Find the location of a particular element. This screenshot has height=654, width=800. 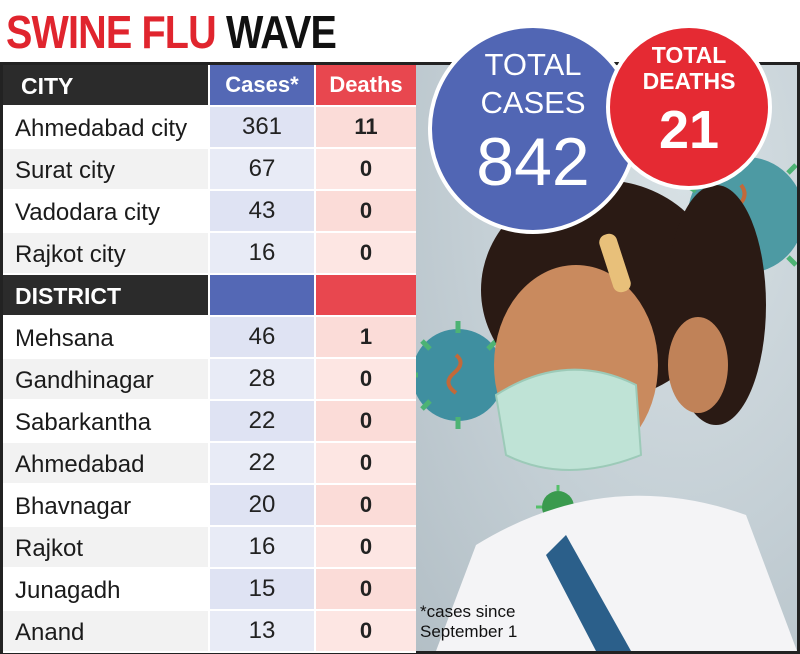

row-name: Vadodara city is located at coordinates (87, 212).